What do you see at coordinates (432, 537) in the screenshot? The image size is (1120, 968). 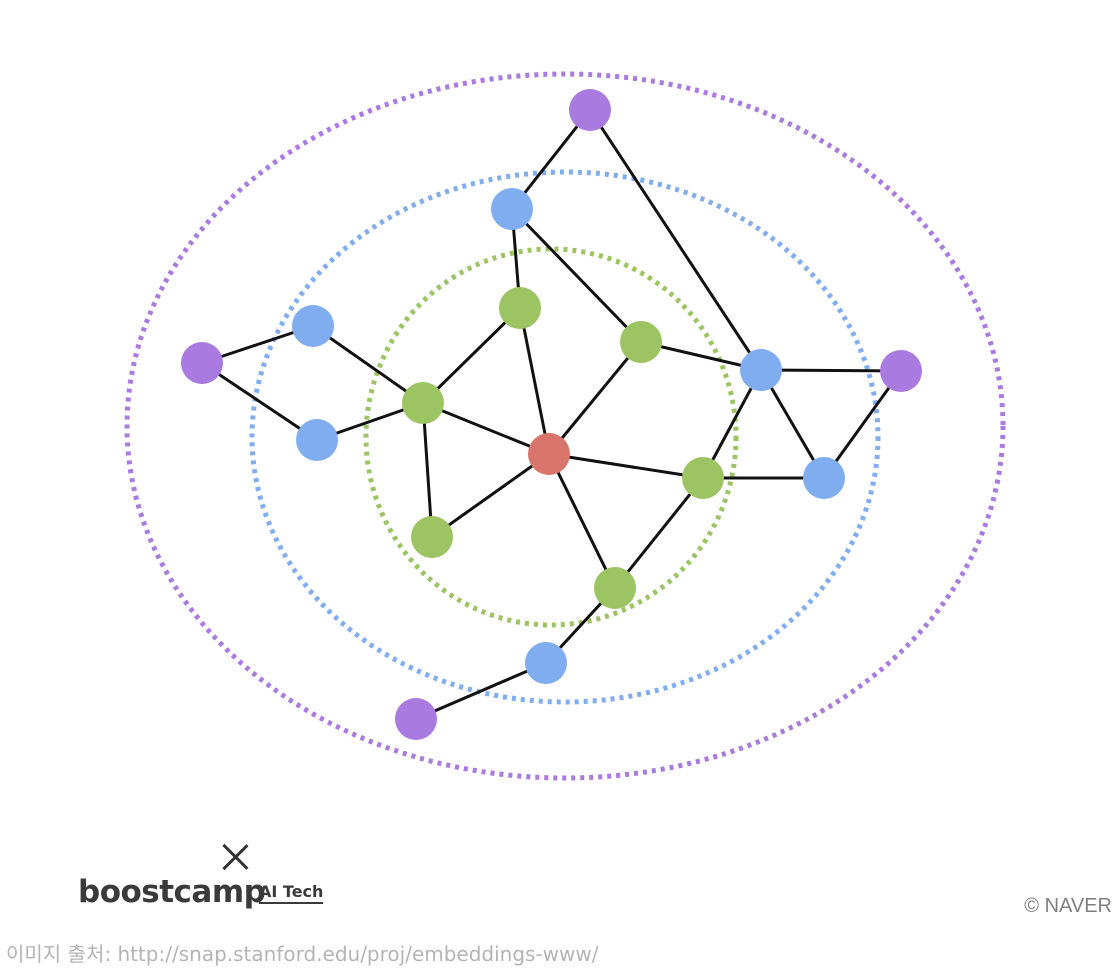 I see `node-hop1-g4` at bounding box center [432, 537].